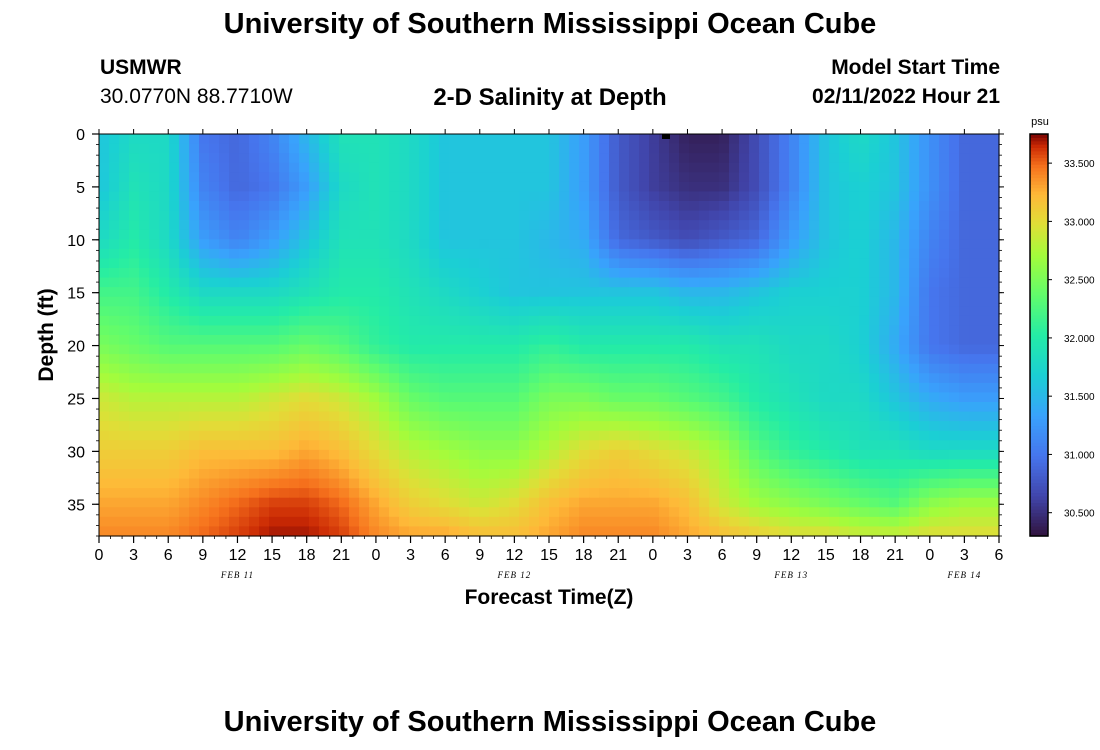 This screenshot has height=750, width=1100. I want to click on date-label: FEB 11, so click(237, 575).